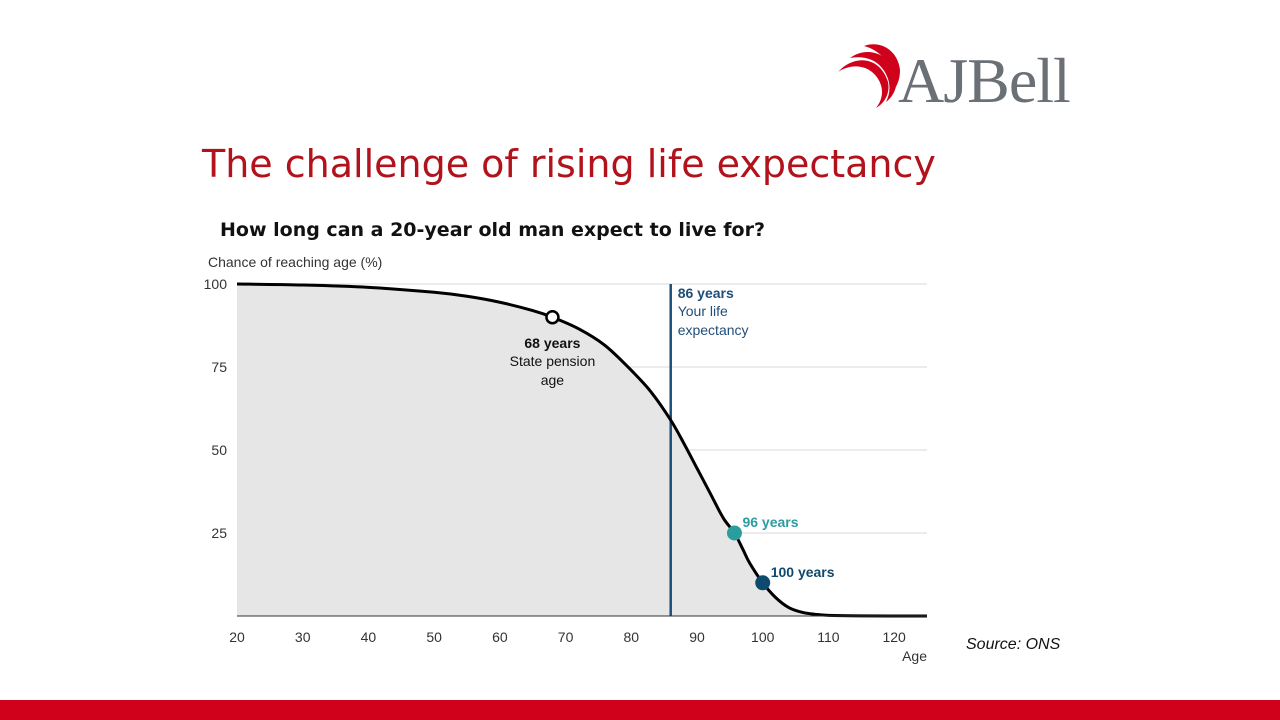  Describe the element at coordinates (434, 637) in the screenshot. I see `x-tick-label: 50` at that location.